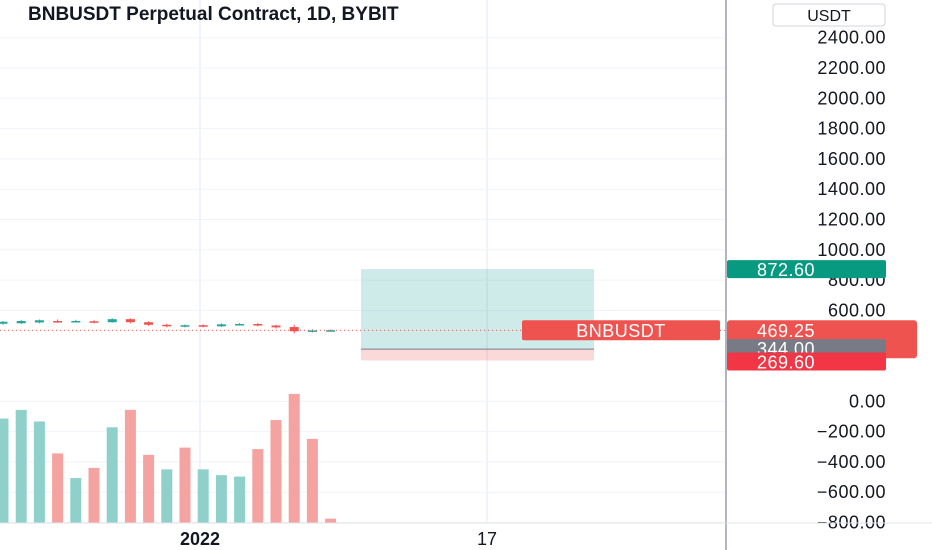 The height and width of the screenshot is (550, 932). Describe the element at coordinates (851, 219) in the screenshot. I see `price-tick-label: 1200.00` at that location.